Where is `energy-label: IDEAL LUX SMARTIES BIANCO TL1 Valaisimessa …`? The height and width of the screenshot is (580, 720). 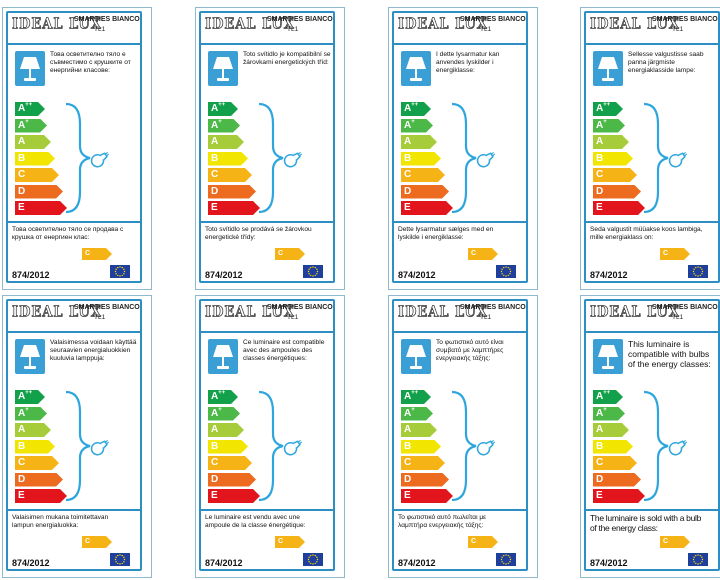 energy-label: IDEAL LUX SMARTIES BIANCO TL1 Valaisimessa … is located at coordinates (77, 436).